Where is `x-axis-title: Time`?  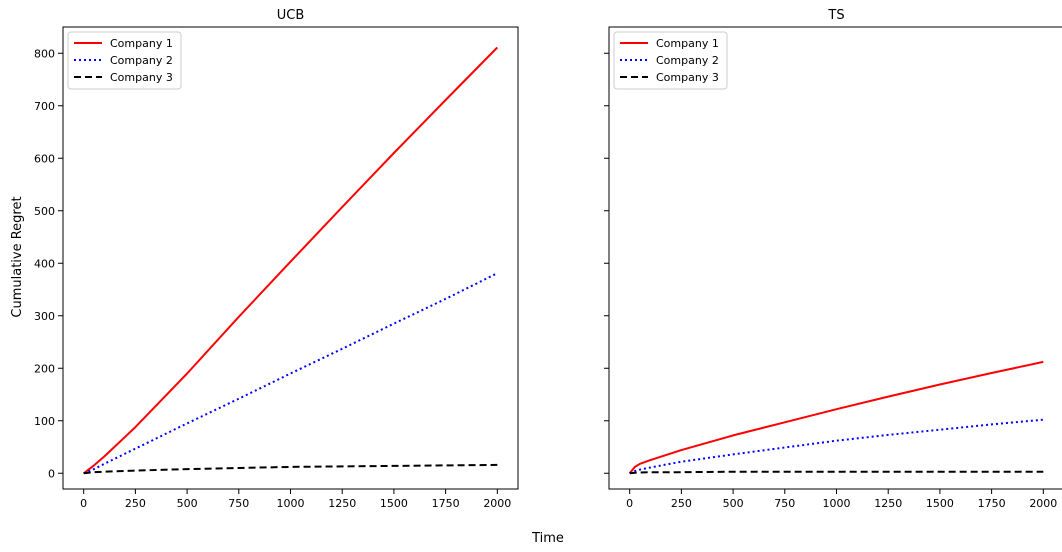 x-axis-title: Time is located at coordinates (547, 538).